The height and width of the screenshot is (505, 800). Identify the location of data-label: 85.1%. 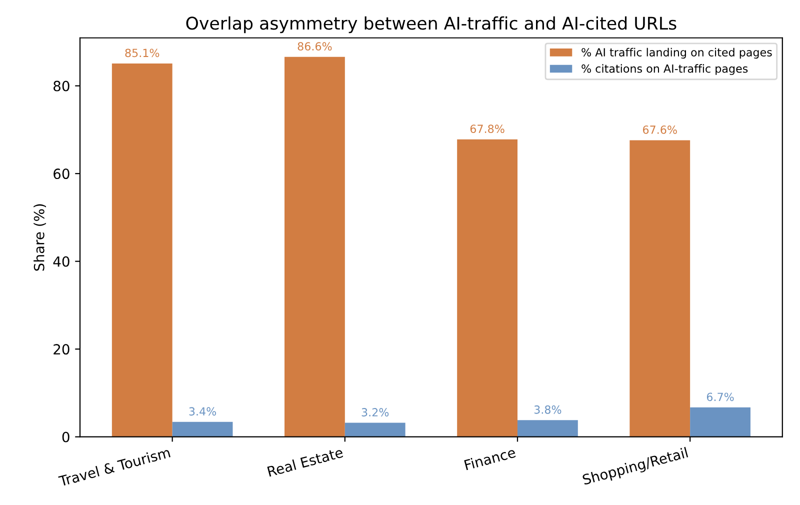
(142, 53).